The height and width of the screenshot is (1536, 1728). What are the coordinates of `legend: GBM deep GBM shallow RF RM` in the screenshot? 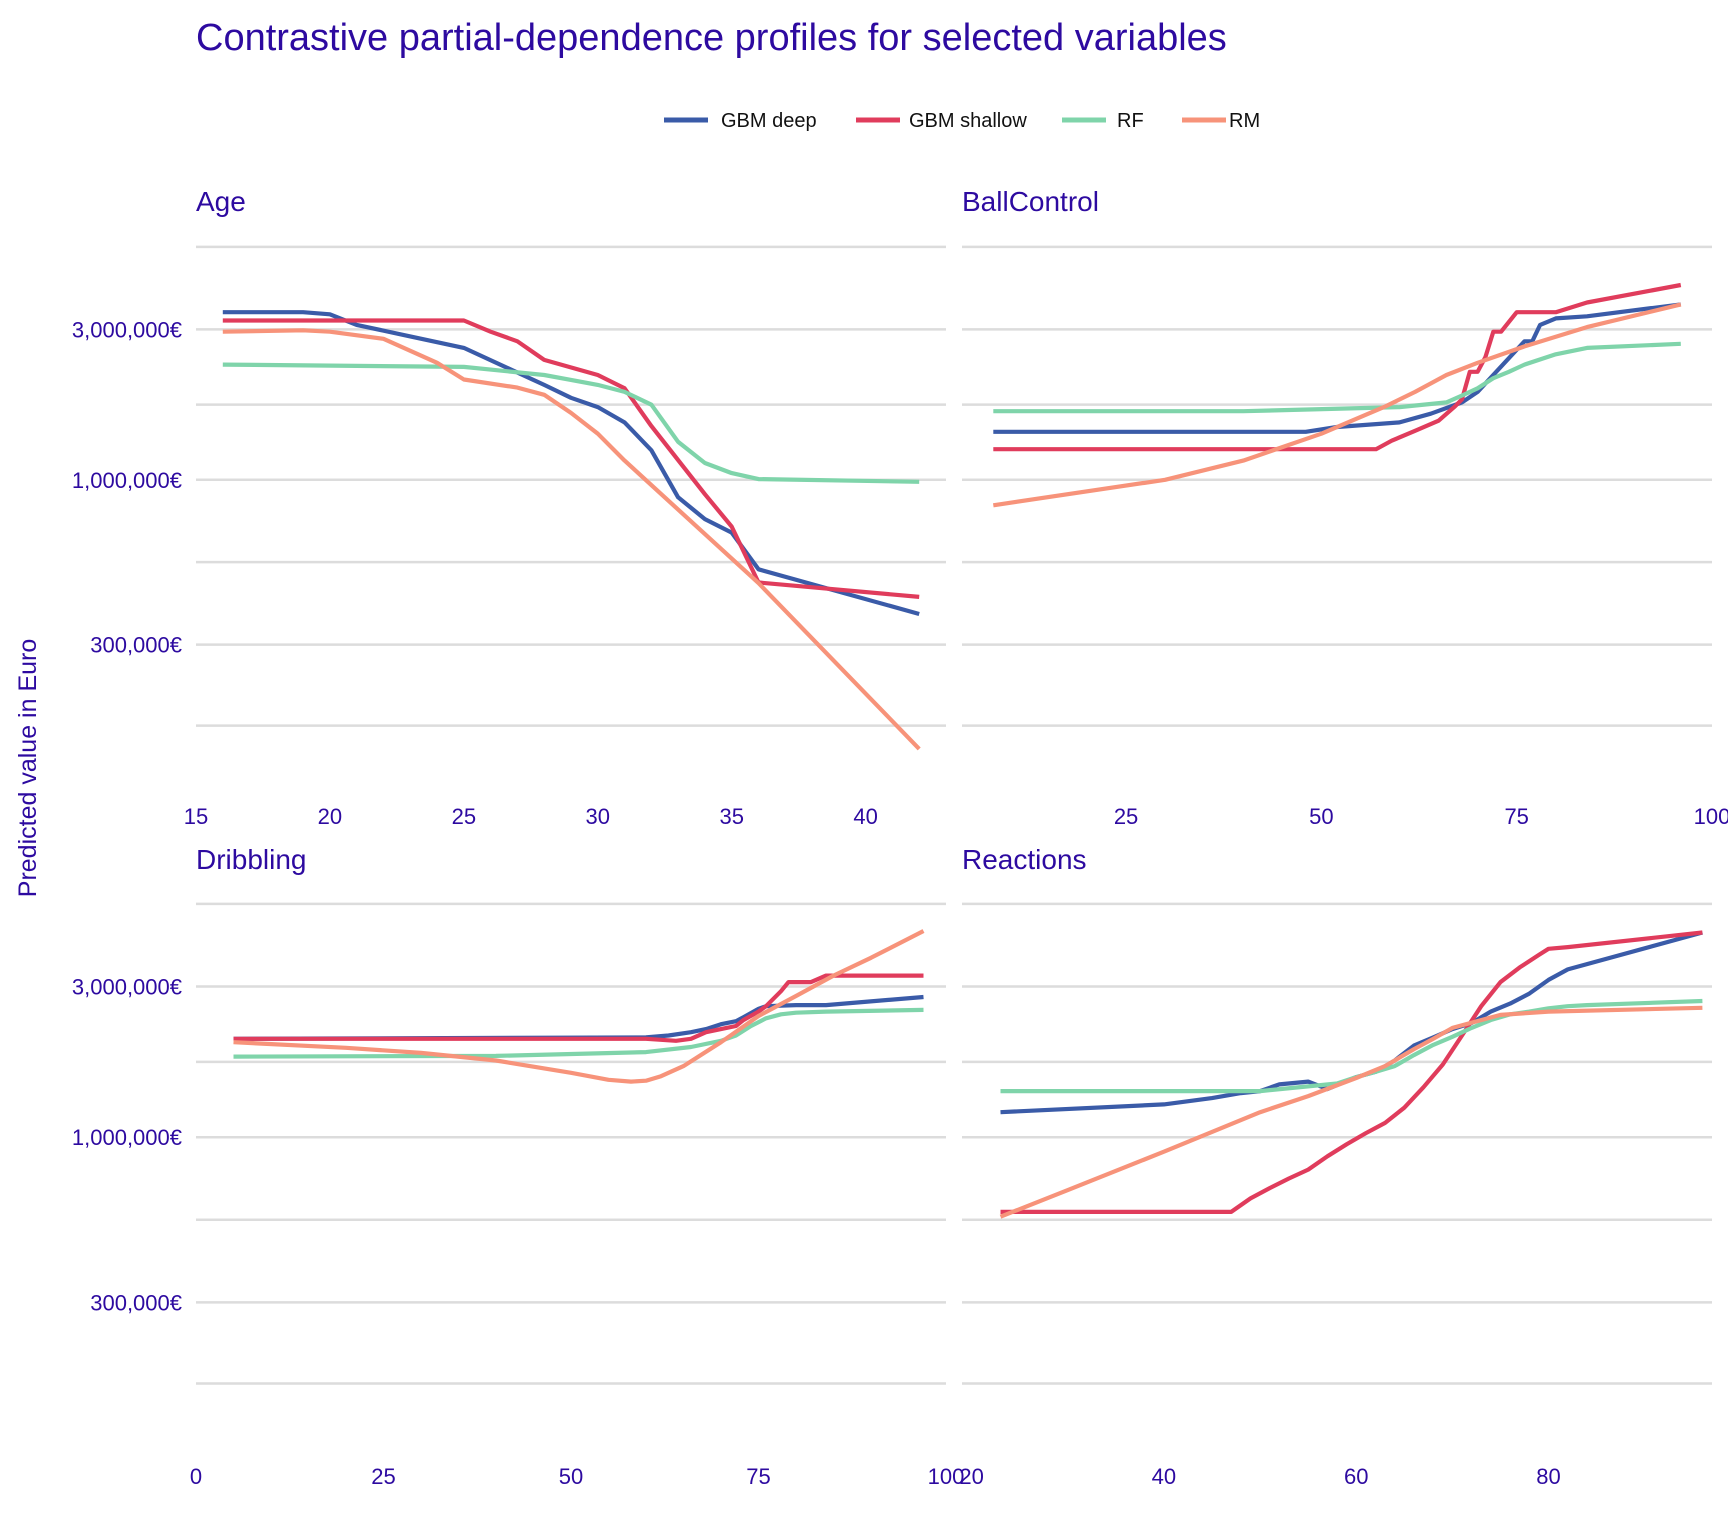 It's located at (962, 121).